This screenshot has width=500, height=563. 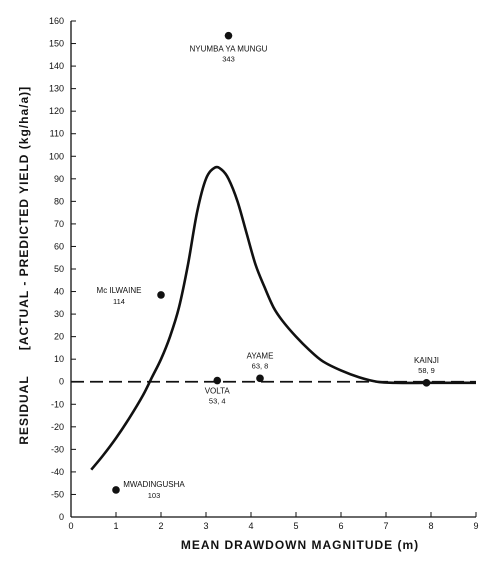 I want to click on x-tick-label: 6, so click(x=340, y=526).